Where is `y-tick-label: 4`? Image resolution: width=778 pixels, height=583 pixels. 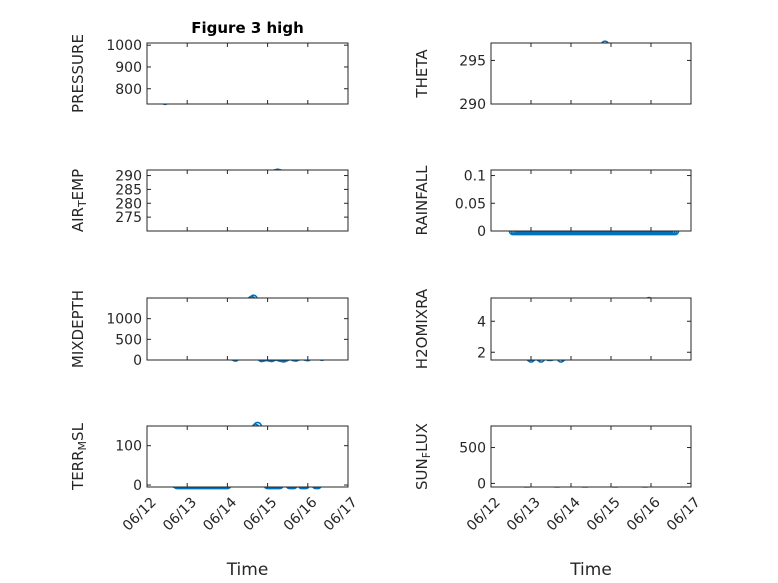 y-tick-label: 4 is located at coordinates (481, 322).